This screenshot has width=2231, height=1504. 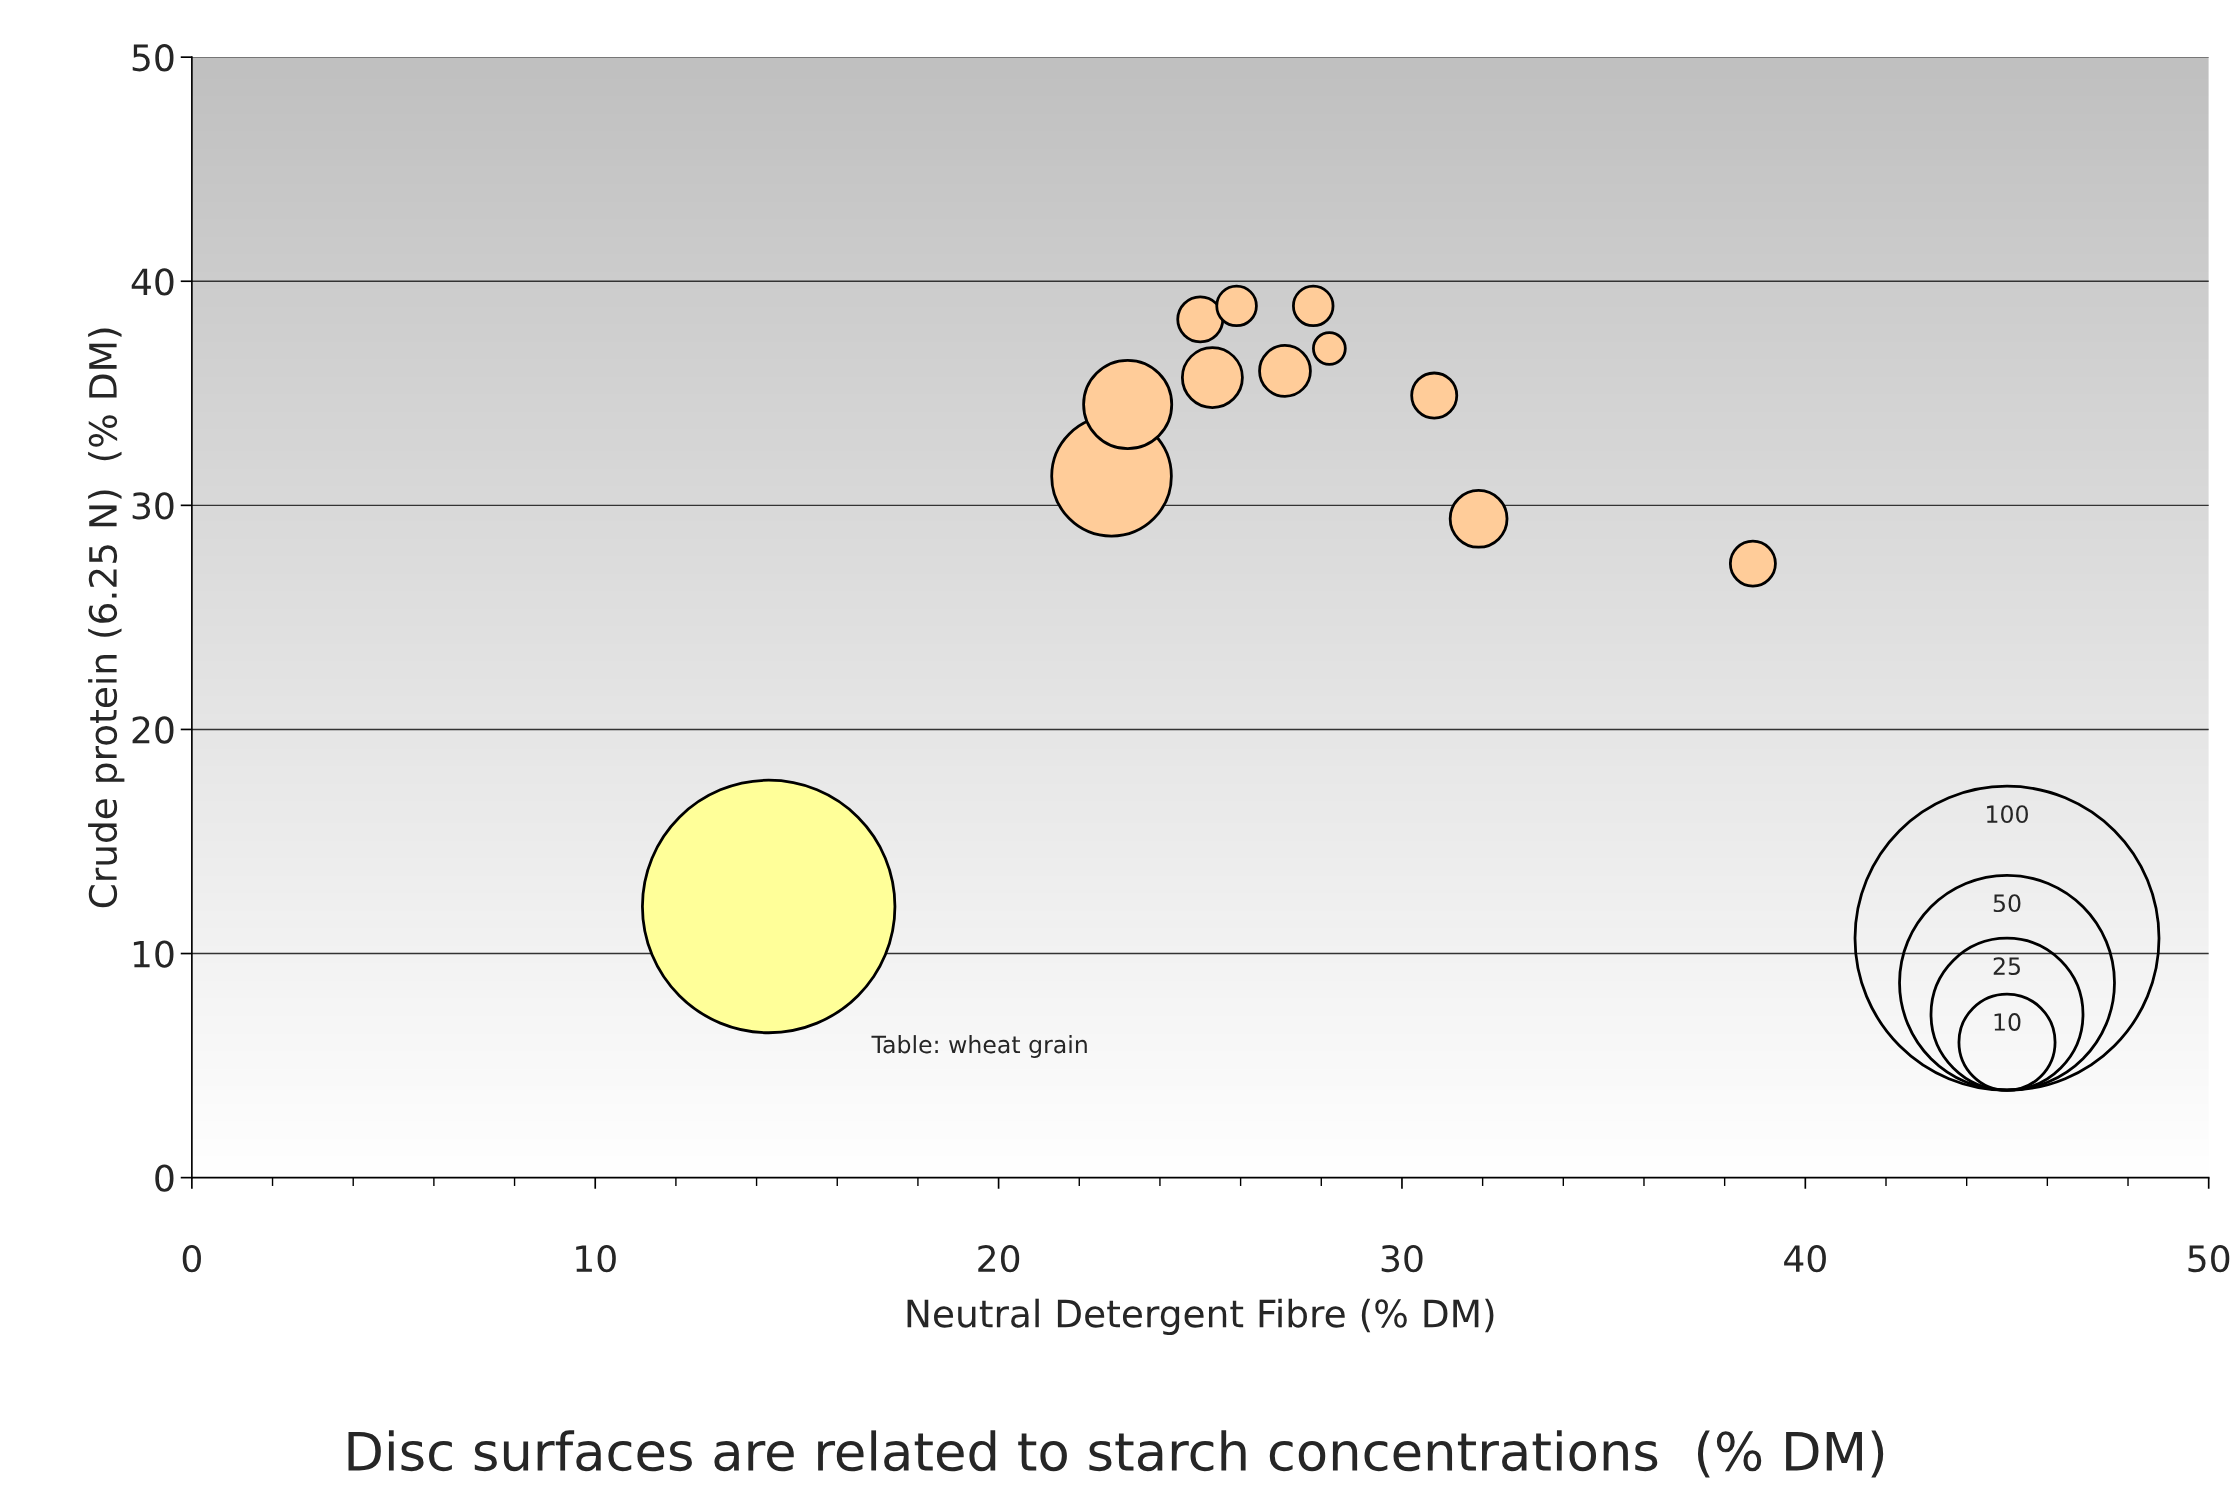 I want to click on legend-label: 10, so click(x=2007, y=1022).